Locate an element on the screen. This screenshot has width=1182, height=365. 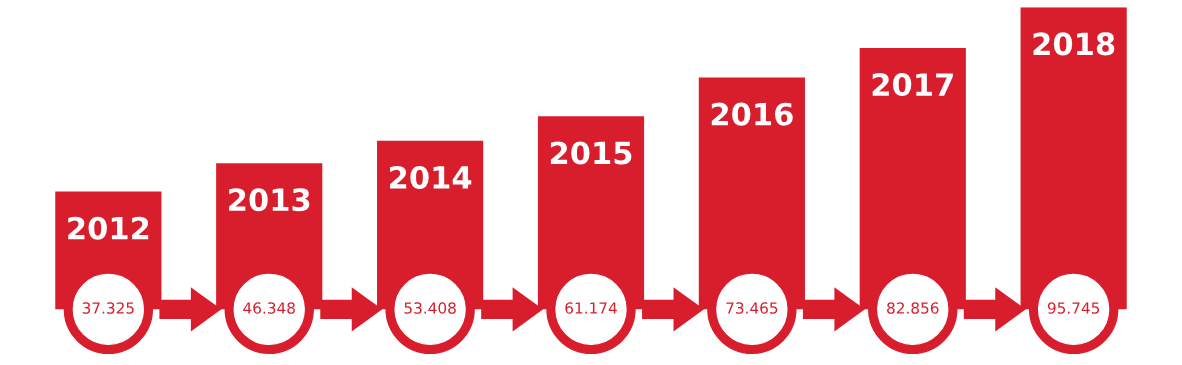
x-tick-label: 2015 is located at coordinates (591, 153).